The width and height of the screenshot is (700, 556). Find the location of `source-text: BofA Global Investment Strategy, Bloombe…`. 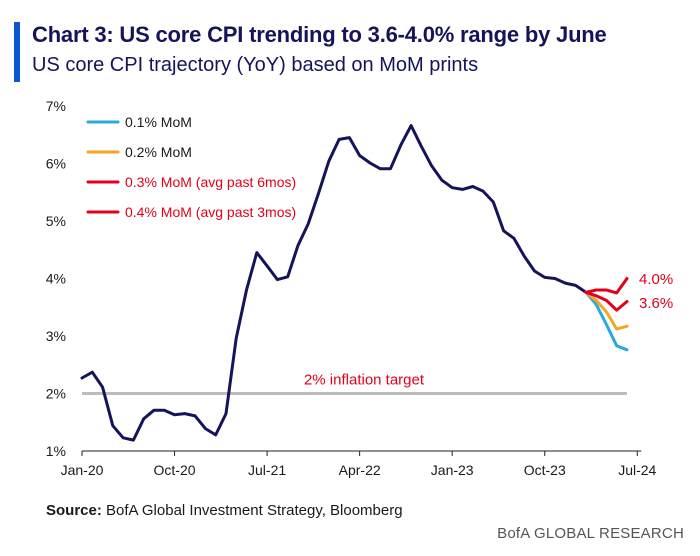

source-text: BofA Global Investment Strategy, Bloombe… is located at coordinates (254, 510).